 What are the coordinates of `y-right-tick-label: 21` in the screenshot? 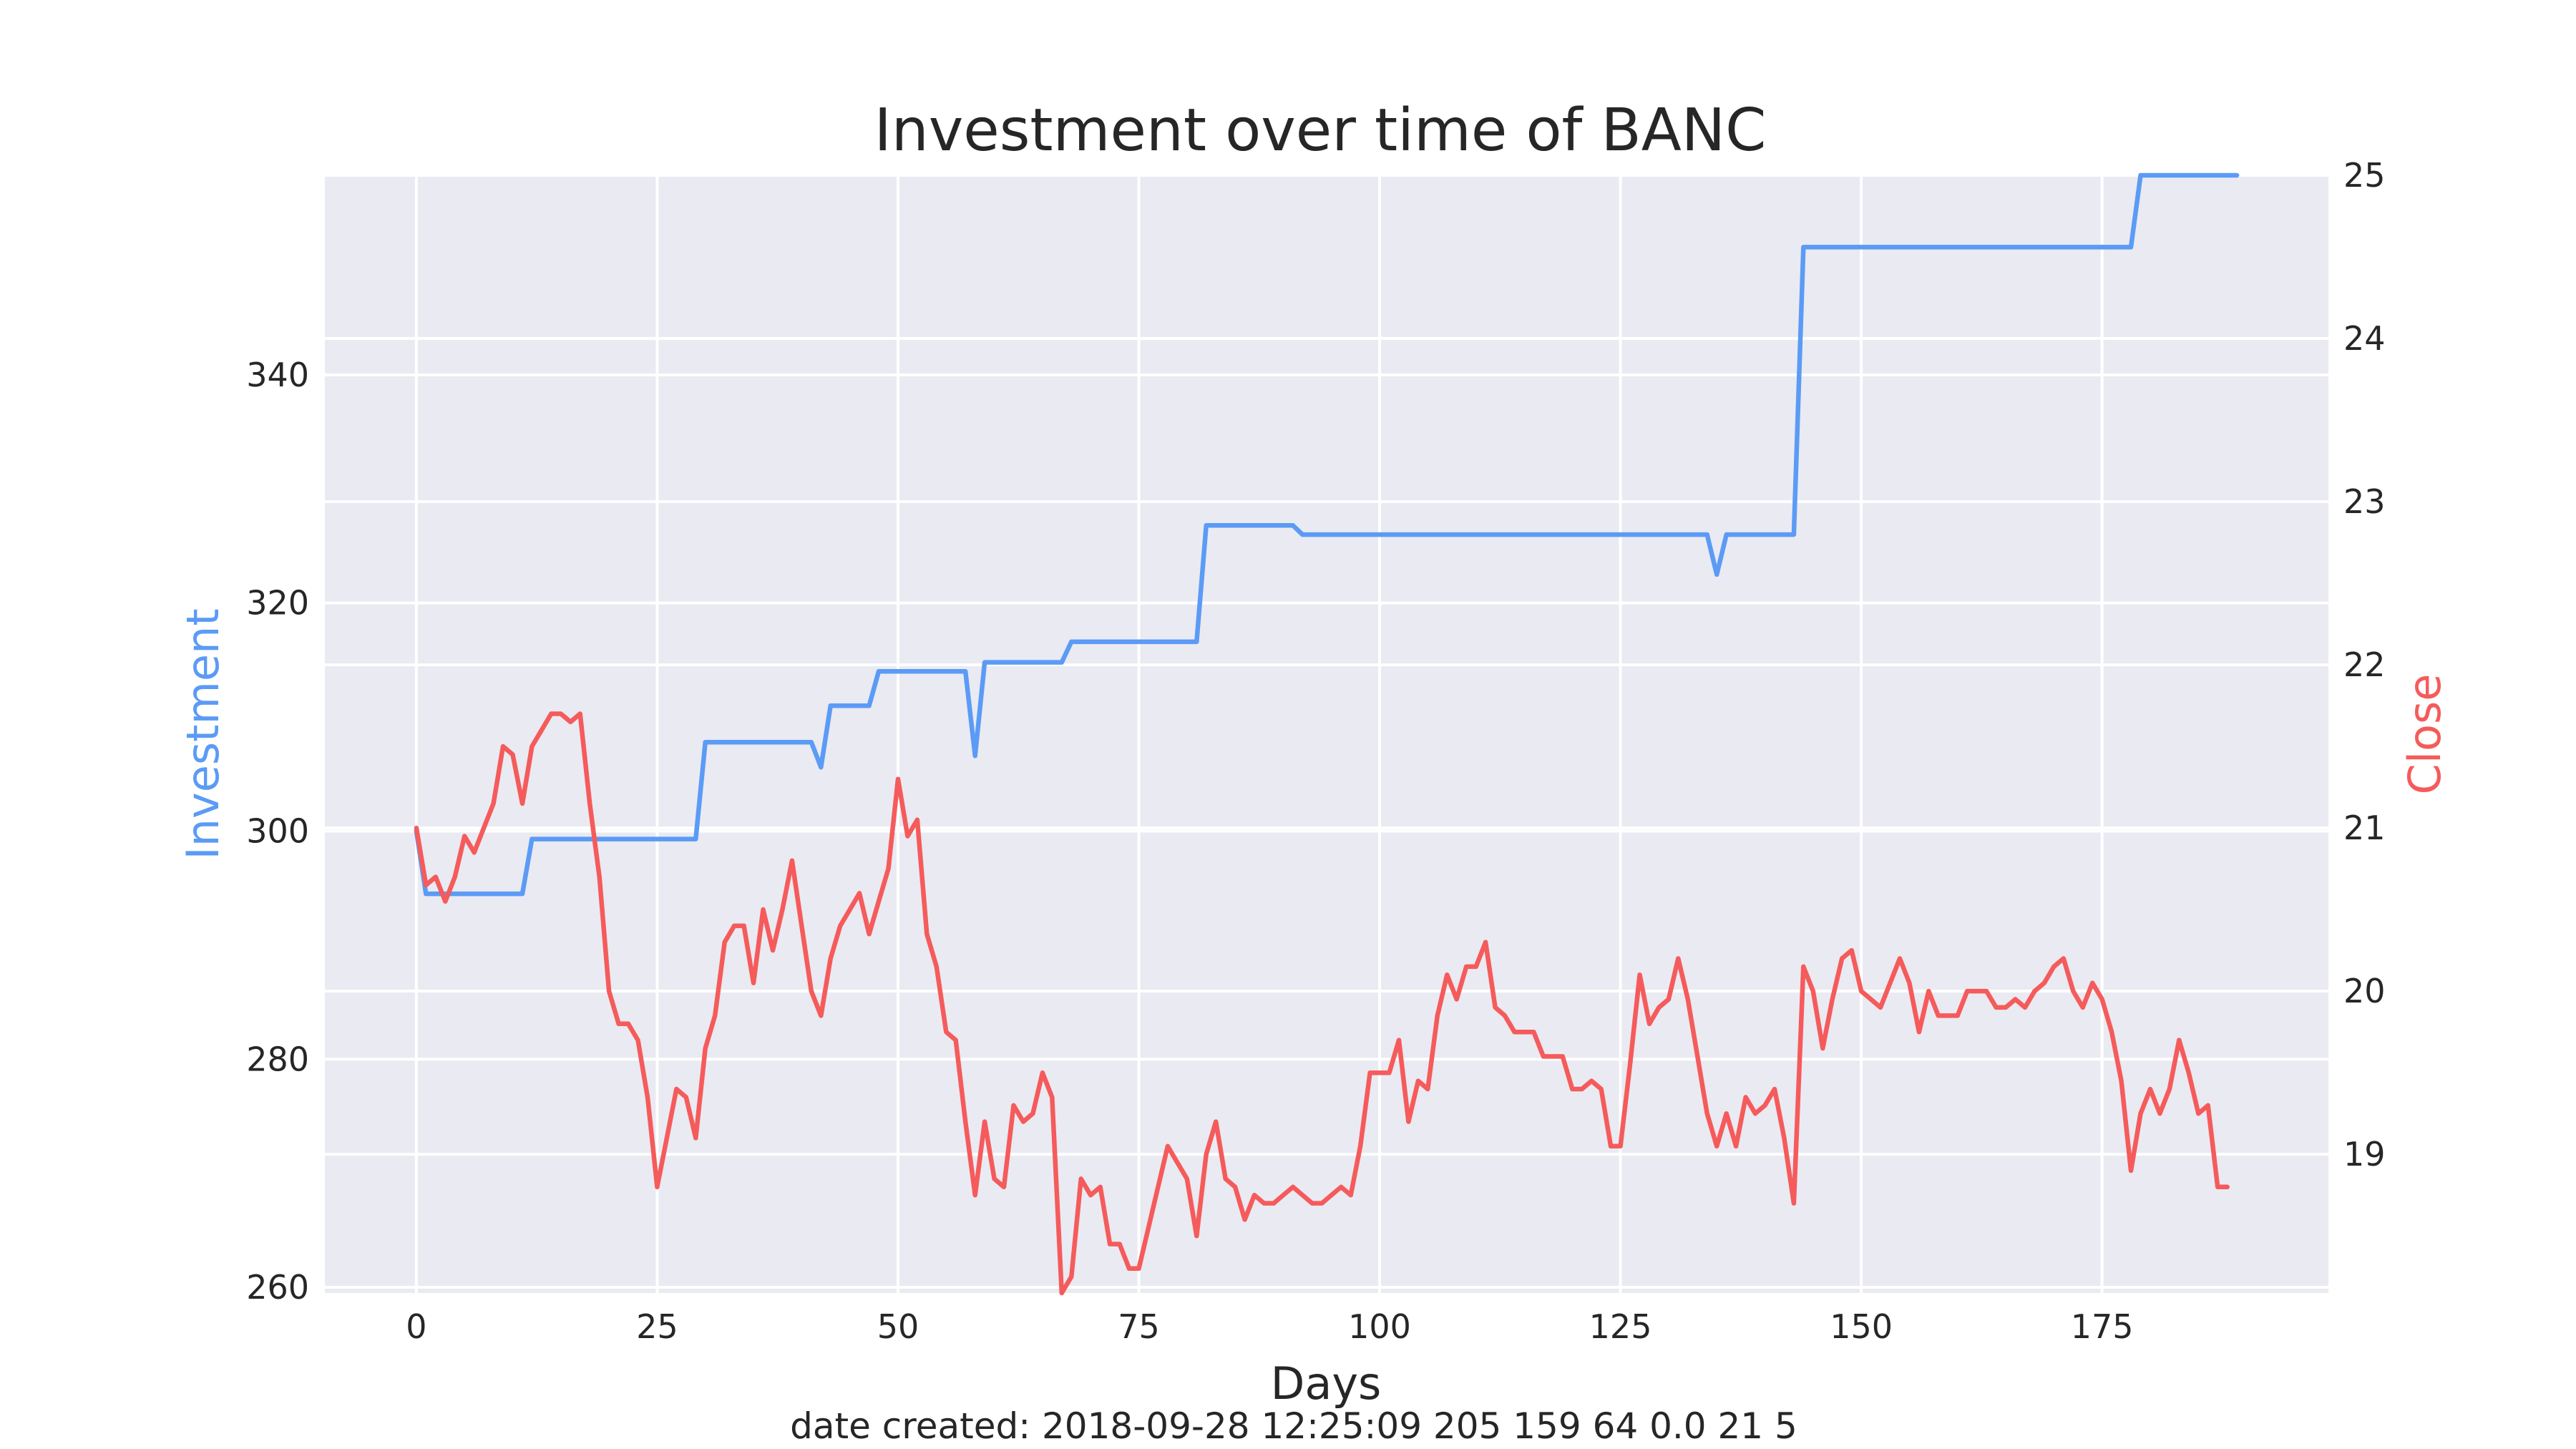 It's located at (2364, 828).